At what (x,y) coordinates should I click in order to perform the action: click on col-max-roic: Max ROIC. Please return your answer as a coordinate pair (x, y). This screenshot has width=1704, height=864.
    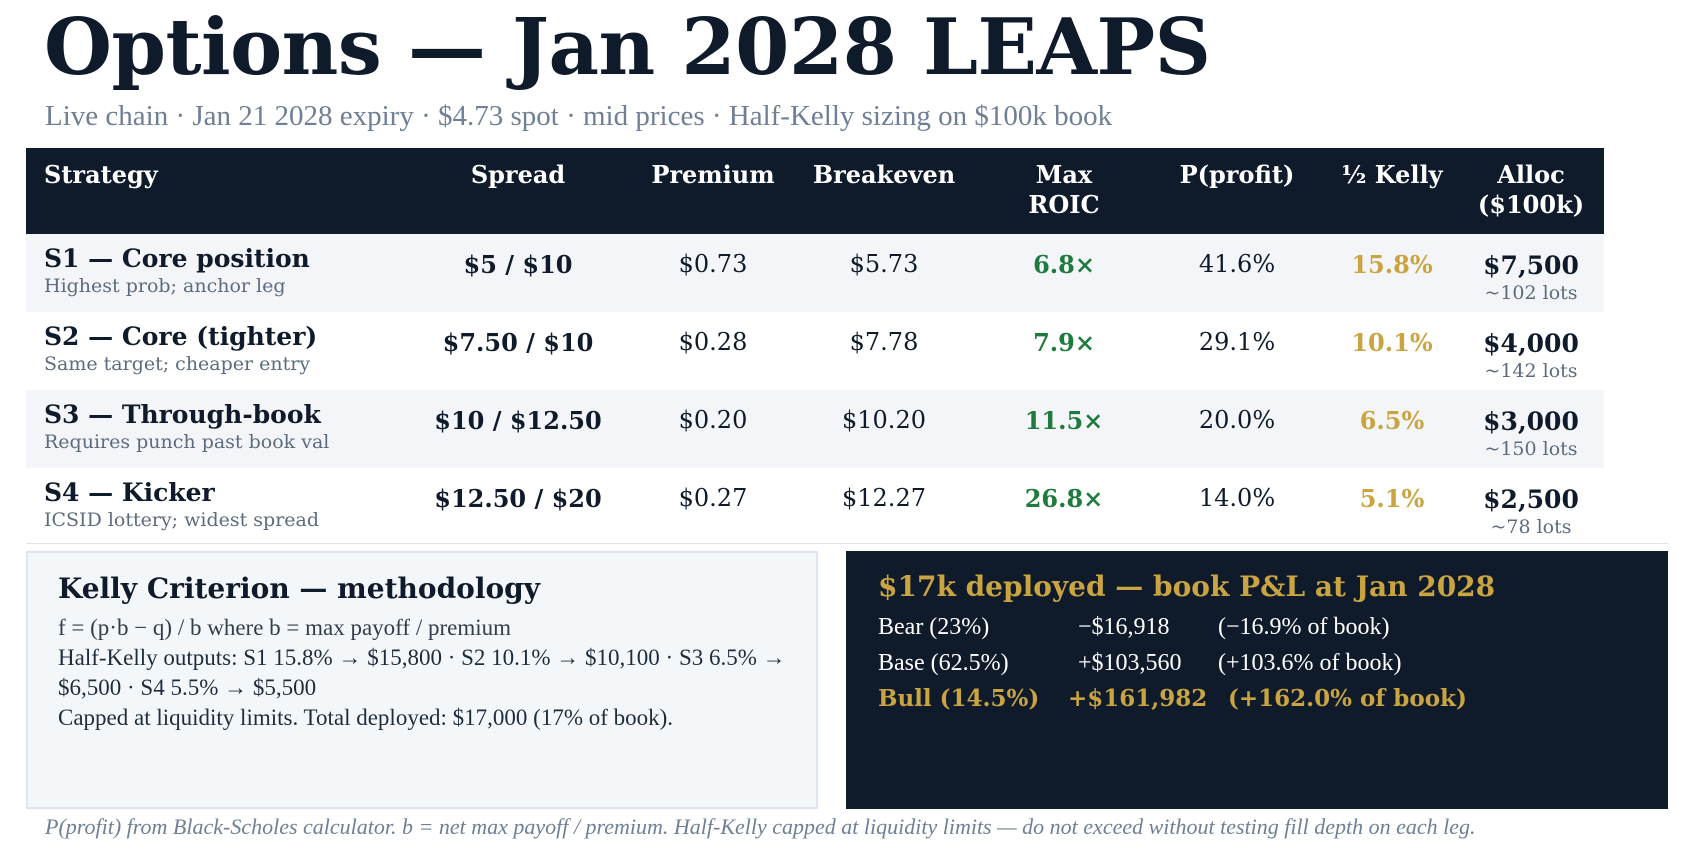
    Looking at the image, I should click on (1064, 191).